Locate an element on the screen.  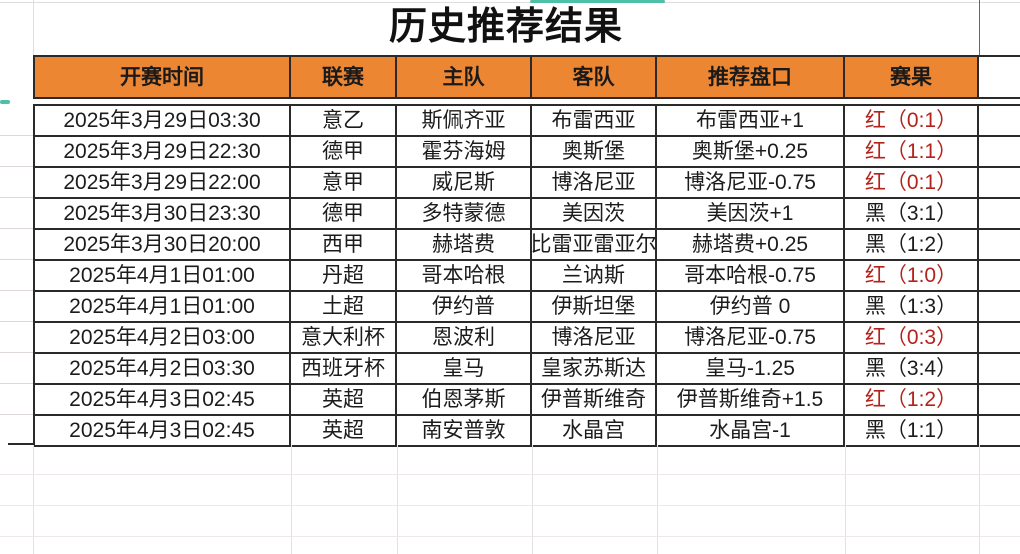
teal-marker-top is located at coordinates (597, 1).